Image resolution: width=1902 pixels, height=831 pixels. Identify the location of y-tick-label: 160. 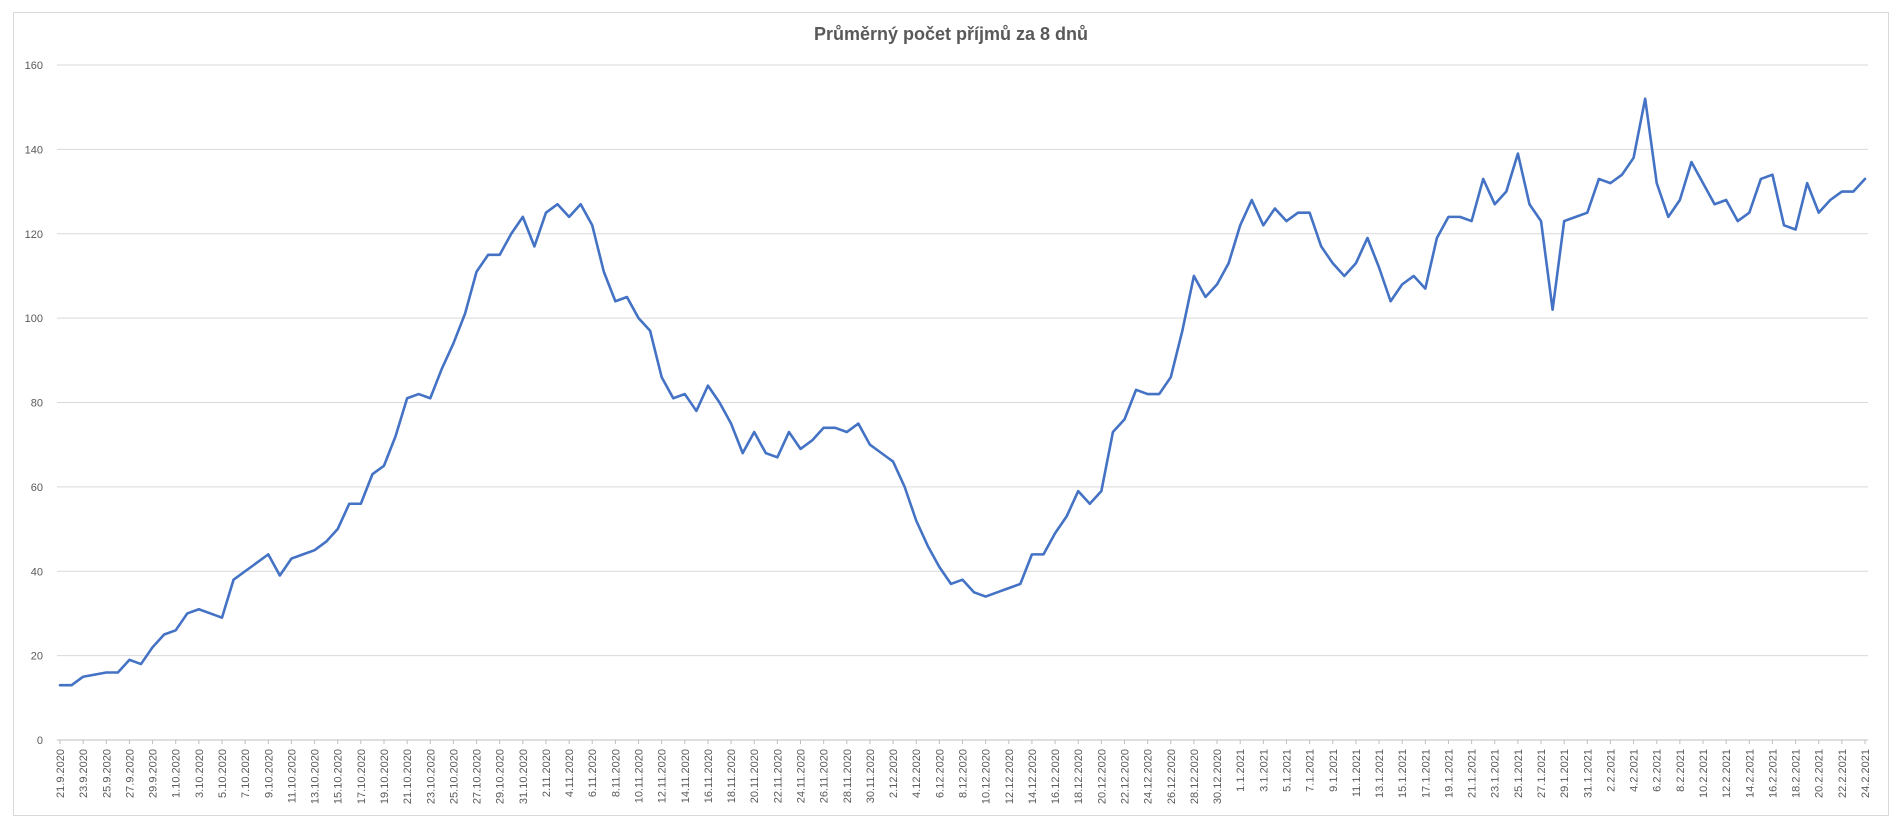
(34, 66).